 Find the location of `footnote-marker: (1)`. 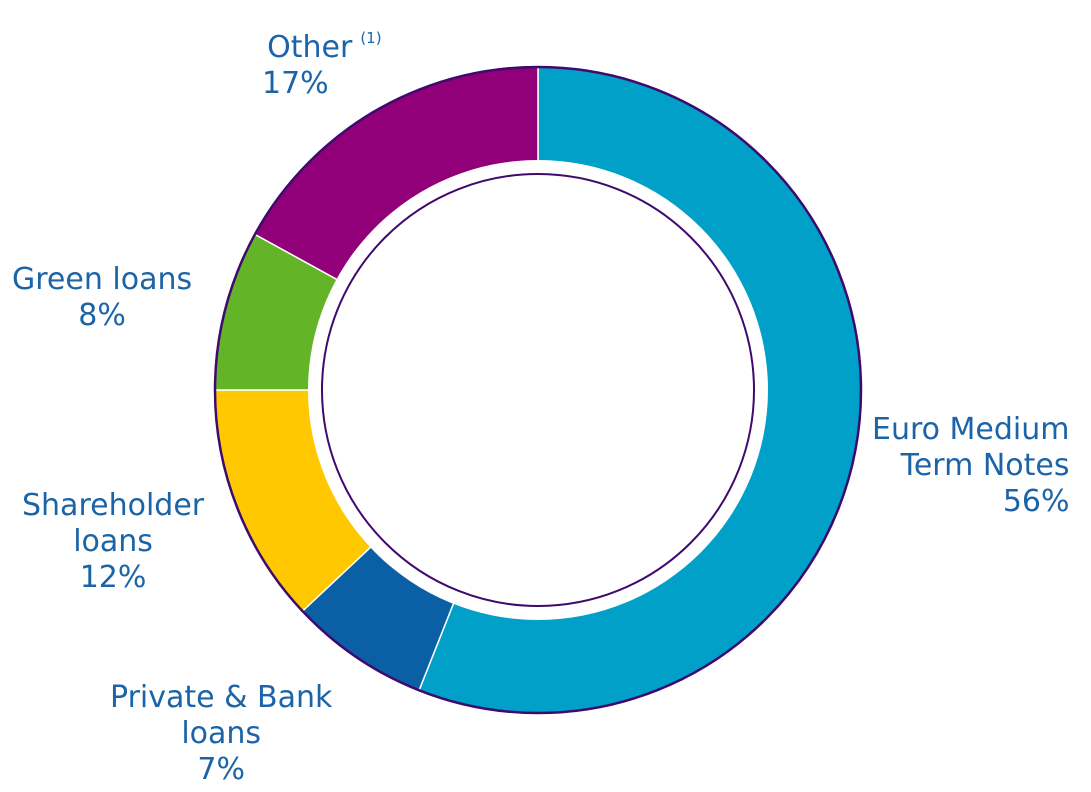

footnote-marker: (1) is located at coordinates (371, 38).